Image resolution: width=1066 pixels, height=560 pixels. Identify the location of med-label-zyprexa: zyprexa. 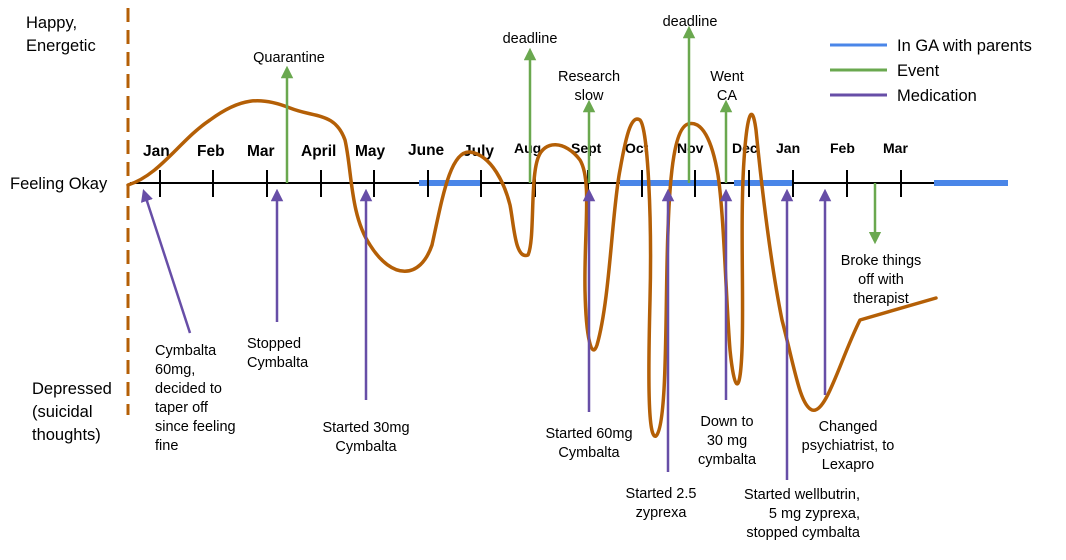
(662, 513).